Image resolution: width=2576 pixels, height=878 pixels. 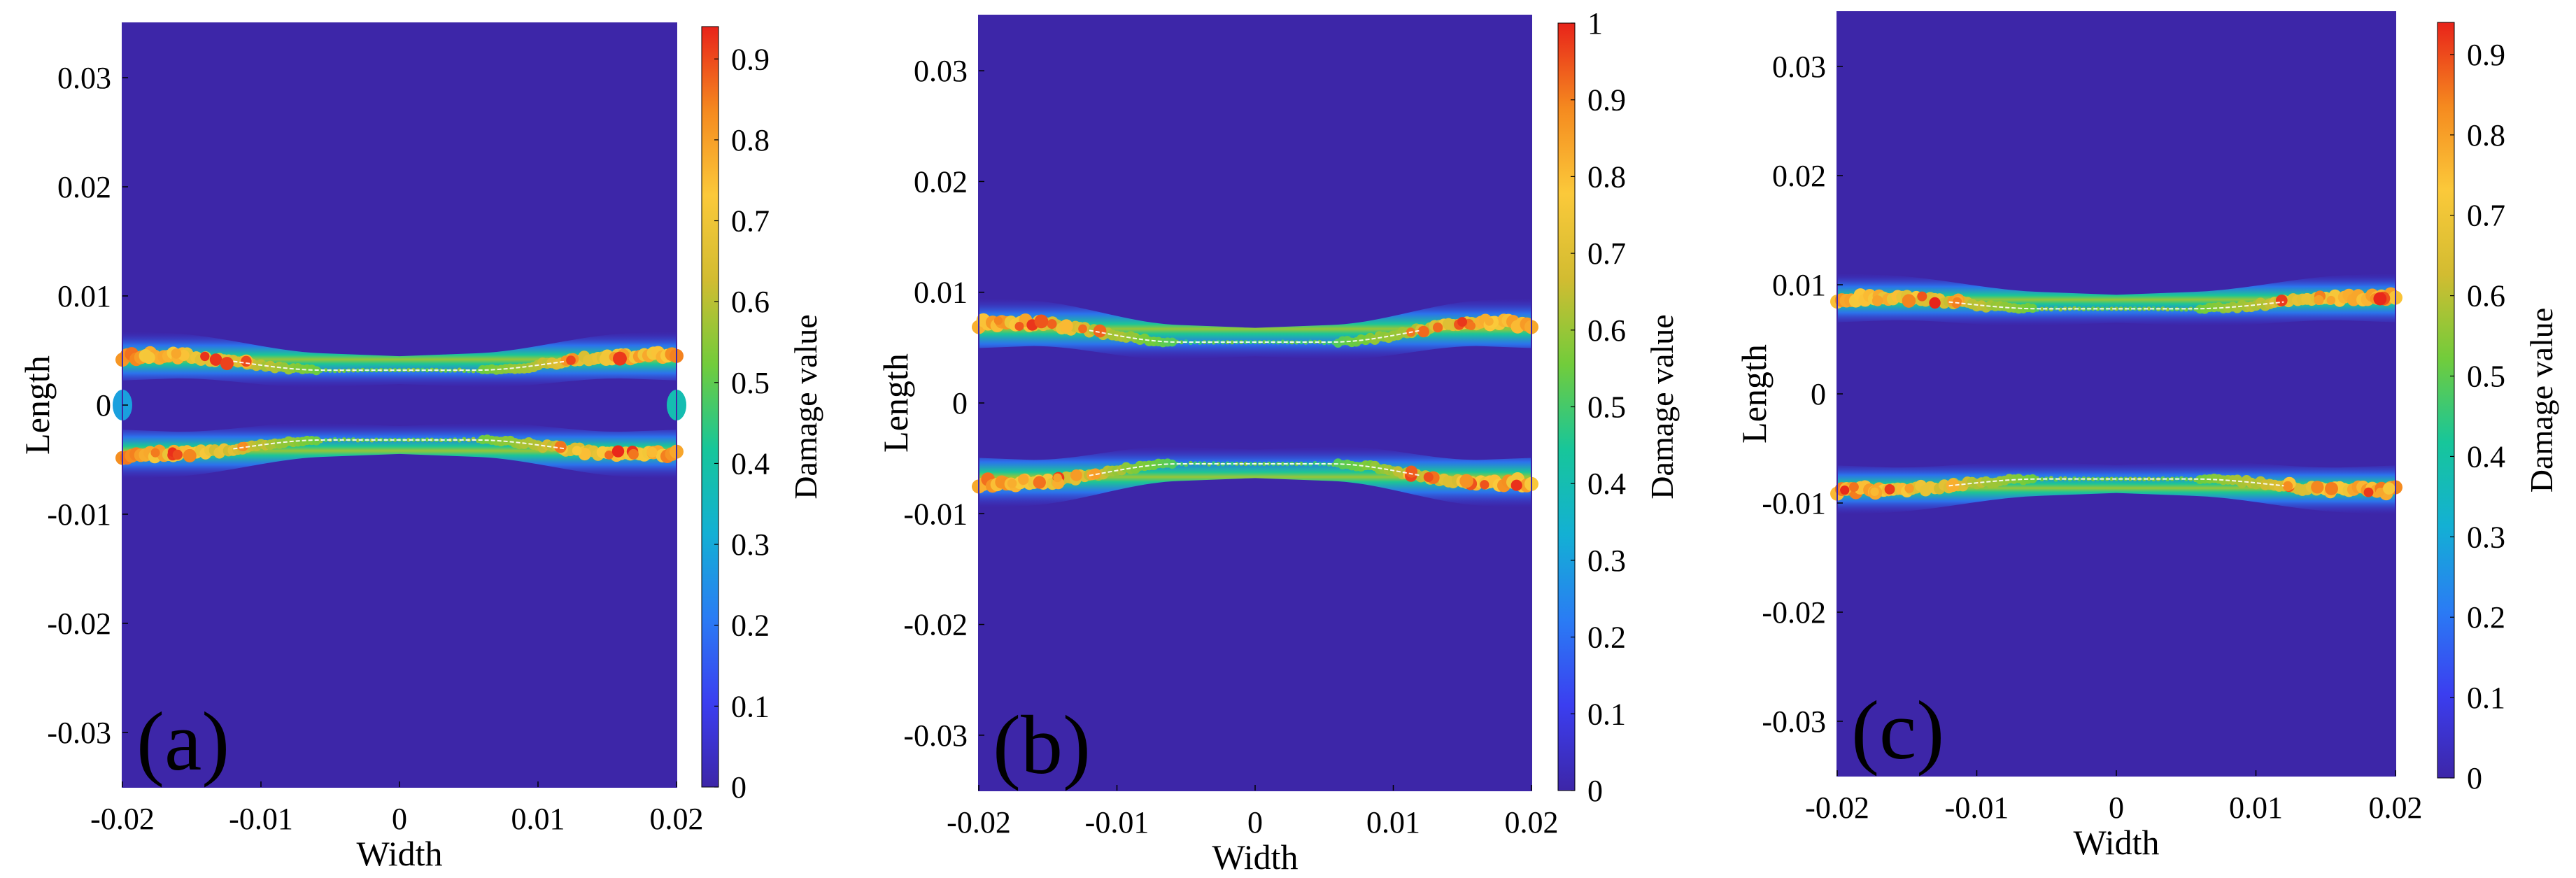 What do you see at coordinates (103, 405) in the screenshot?
I see `y-tick-label: 0` at bounding box center [103, 405].